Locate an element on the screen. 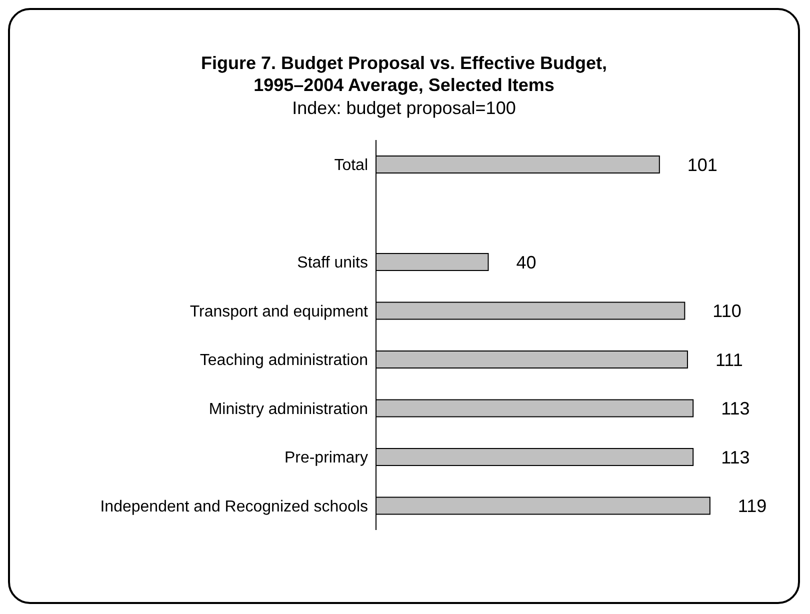  y-tick-label: Teaching administration is located at coordinates (284, 361).